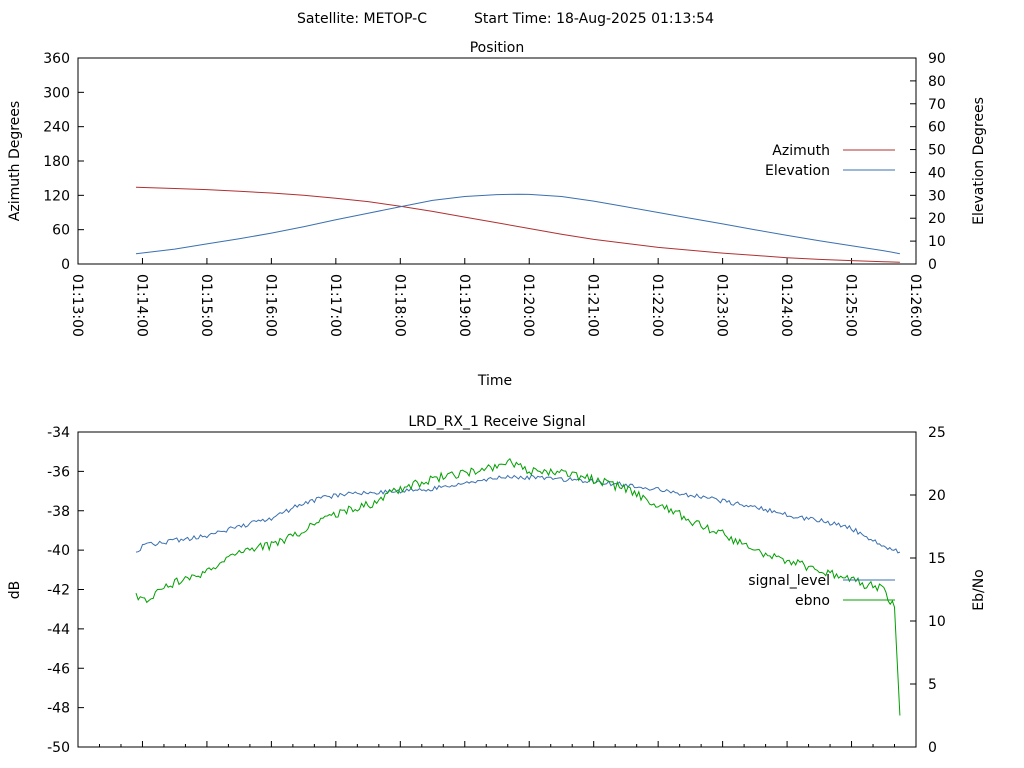  Describe the element at coordinates (61, 231) in the screenshot. I see `position-y-left-tick-label: 60` at that location.